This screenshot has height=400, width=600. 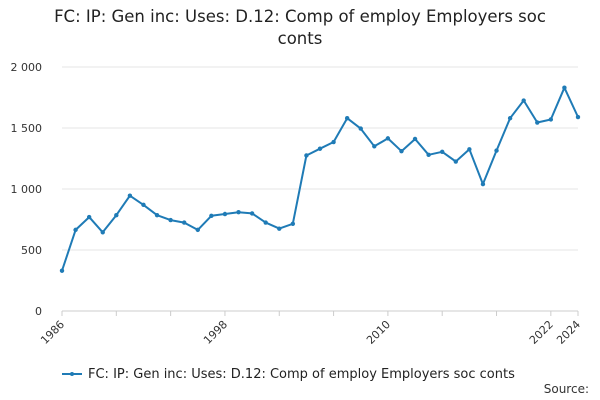 I want to click on source-label: Source:, so click(x=566, y=389).